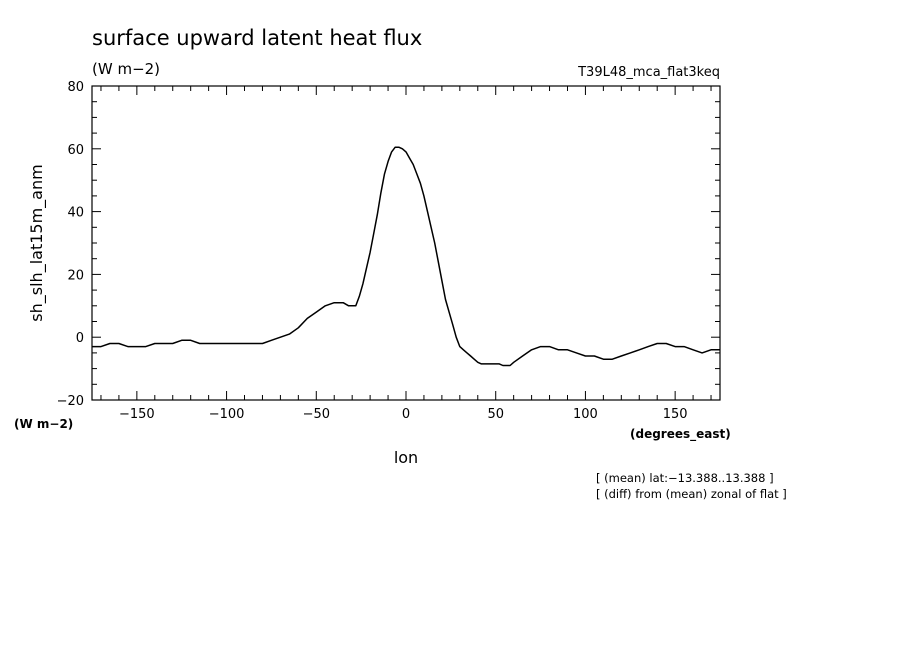 The image size is (904, 654). I want to click on x-tick-label: −50, so click(316, 414).